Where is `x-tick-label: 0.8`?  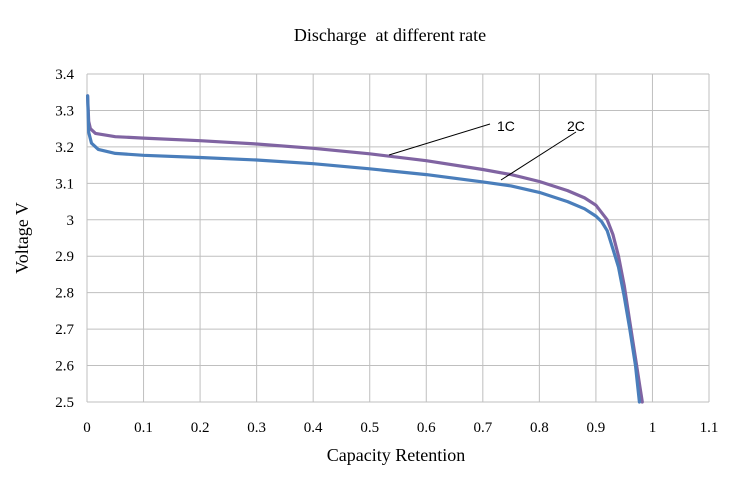 x-tick-label: 0.8 is located at coordinates (539, 428).